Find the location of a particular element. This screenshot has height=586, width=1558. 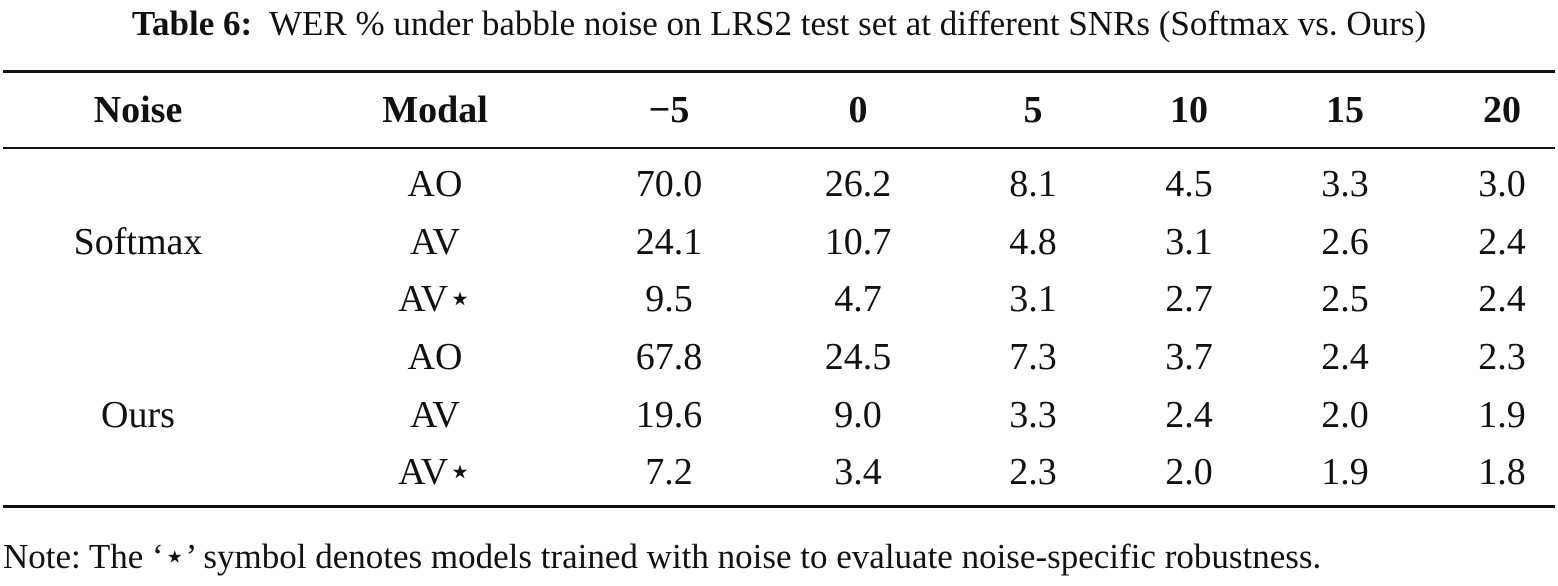

wer-value-cell: 7.2 is located at coordinates (669, 472).